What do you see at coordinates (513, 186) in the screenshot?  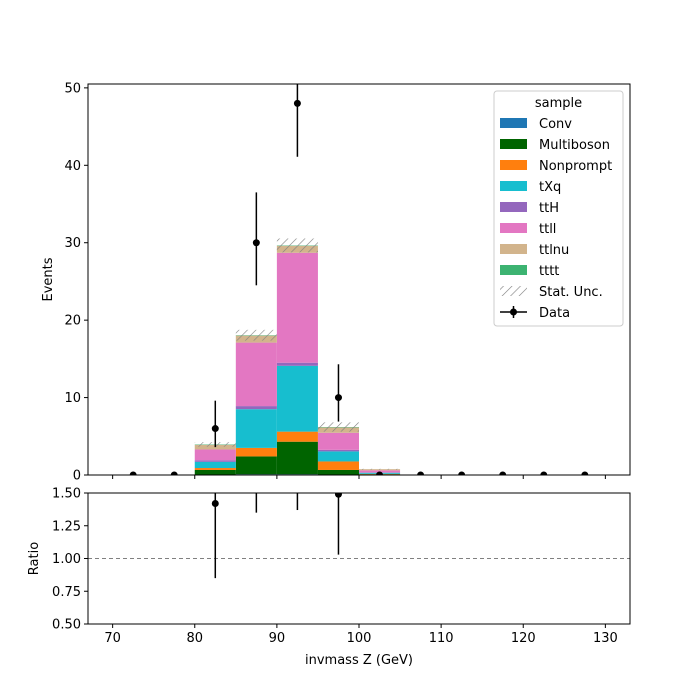 I see `legend-swatch-txq` at bounding box center [513, 186].